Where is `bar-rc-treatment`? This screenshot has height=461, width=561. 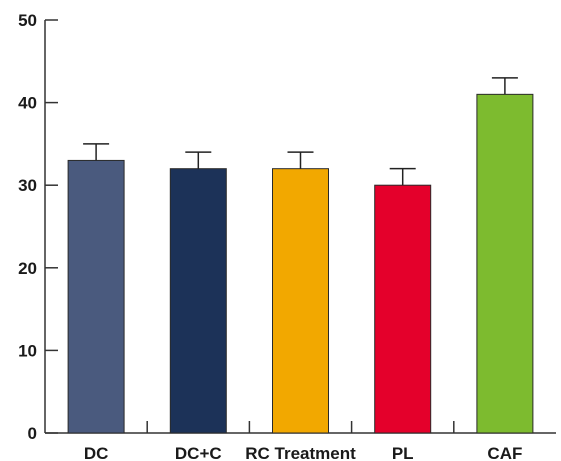
bar-rc-treatment is located at coordinates (300, 301).